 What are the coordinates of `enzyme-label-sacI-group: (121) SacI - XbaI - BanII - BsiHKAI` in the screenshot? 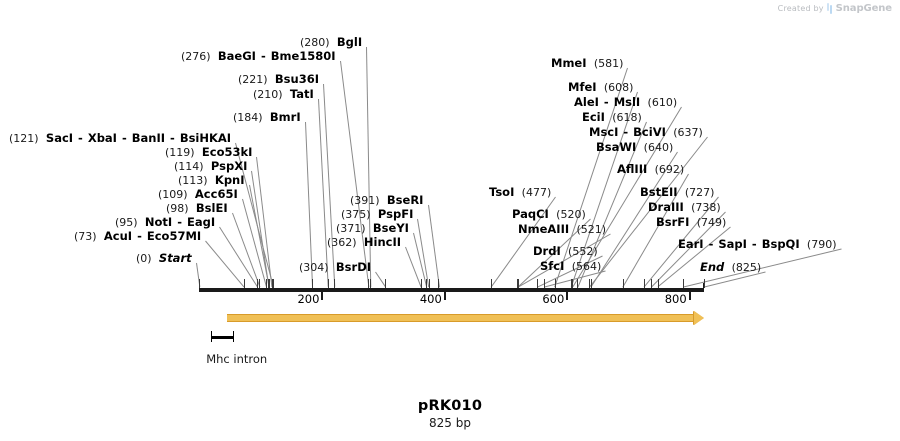 It's located at (120, 138).